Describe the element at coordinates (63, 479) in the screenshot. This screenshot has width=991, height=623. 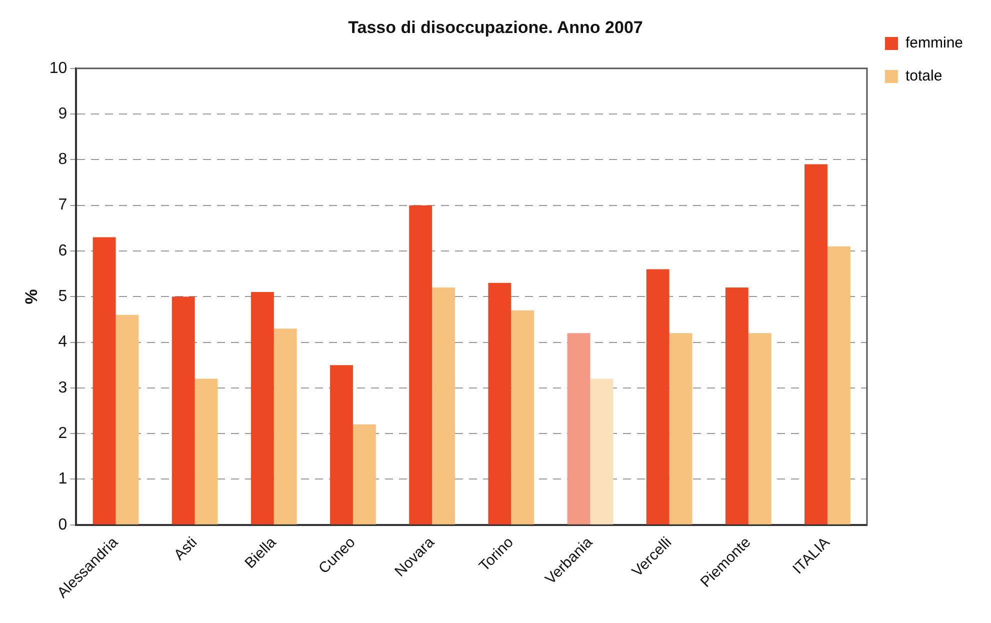
I see `y-tick-label: 1` at that location.